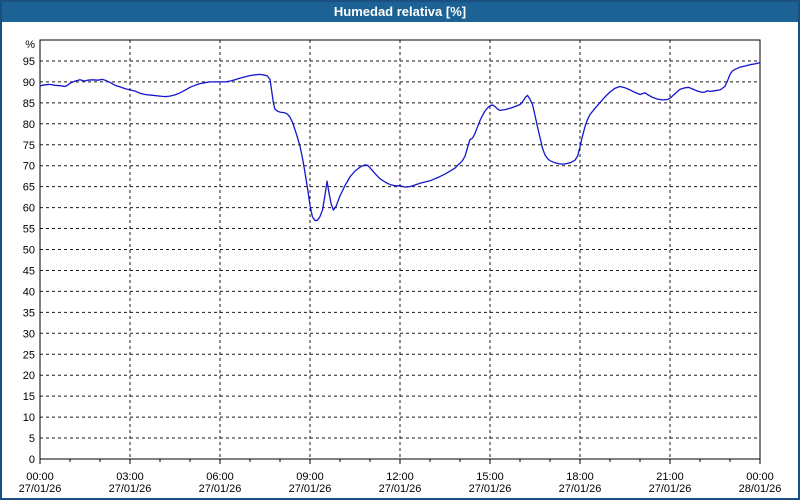 This screenshot has width=800, height=500. I want to click on y-axis-label: 55, so click(29, 230).